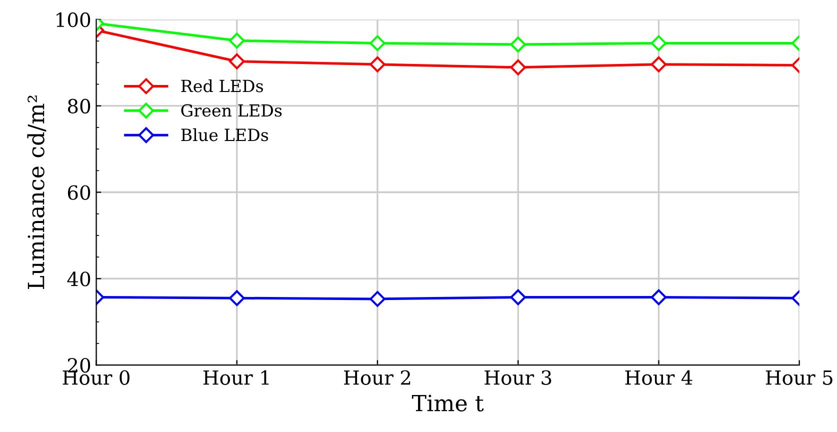 This screenshot has height=432, width=837. Describe the element at coordinates (73, 20) in the screenshot. I see `y-tick-label: 100` at that location.